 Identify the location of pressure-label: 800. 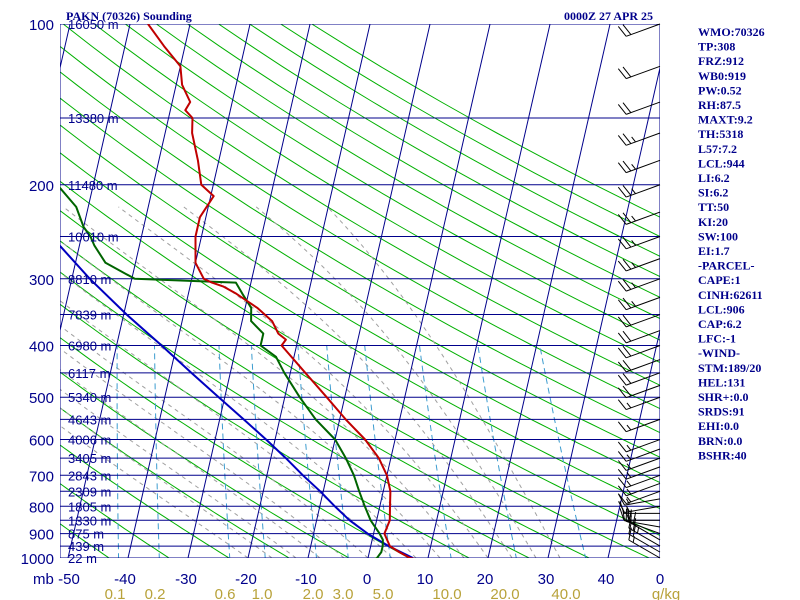
(41, 507).